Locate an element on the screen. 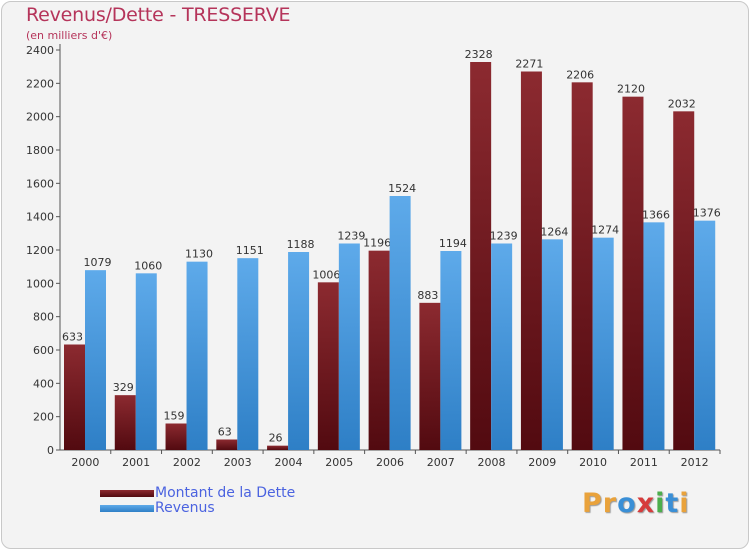 This screenshot has height=550, width=750. data-label-debt: 329 is located at coordinates (123, 387).